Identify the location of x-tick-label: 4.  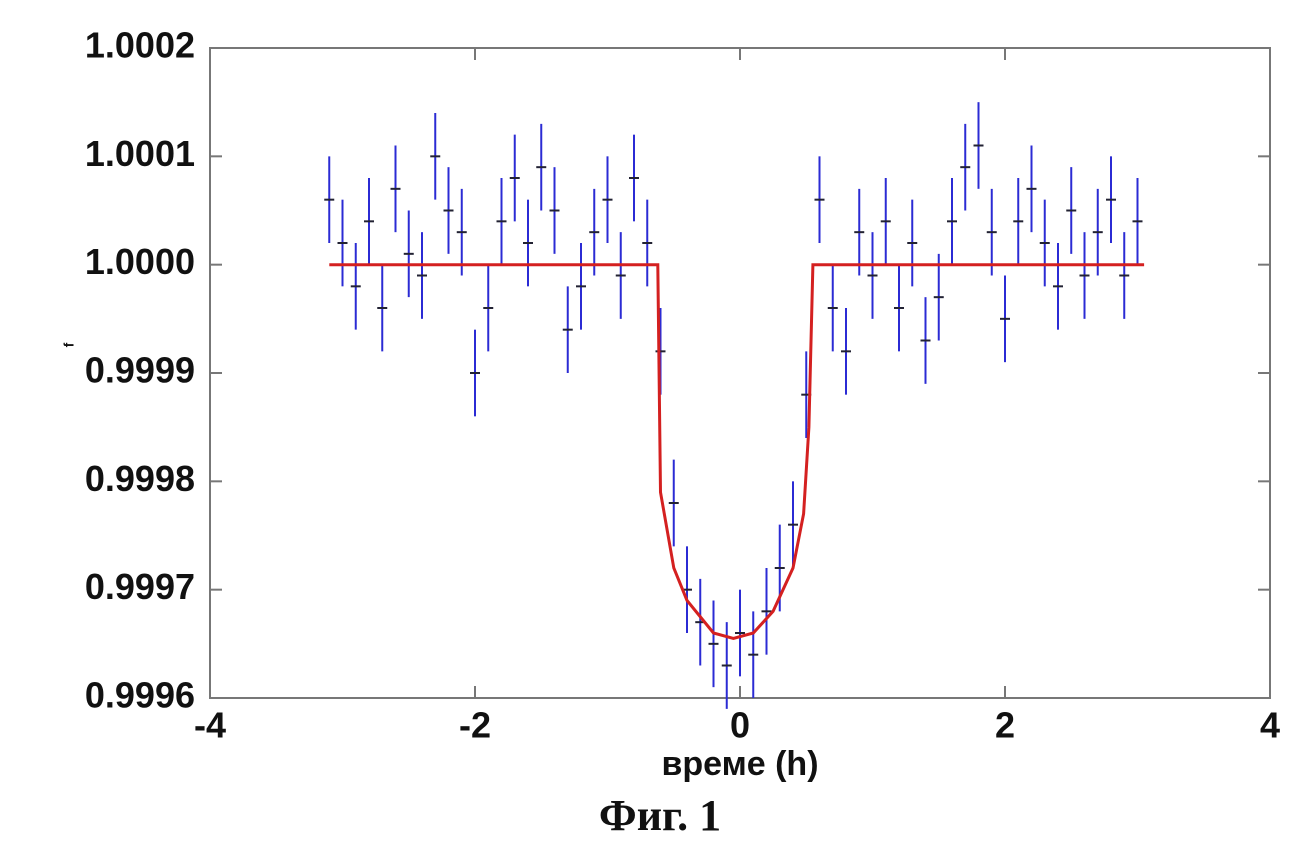
(1270, 725).